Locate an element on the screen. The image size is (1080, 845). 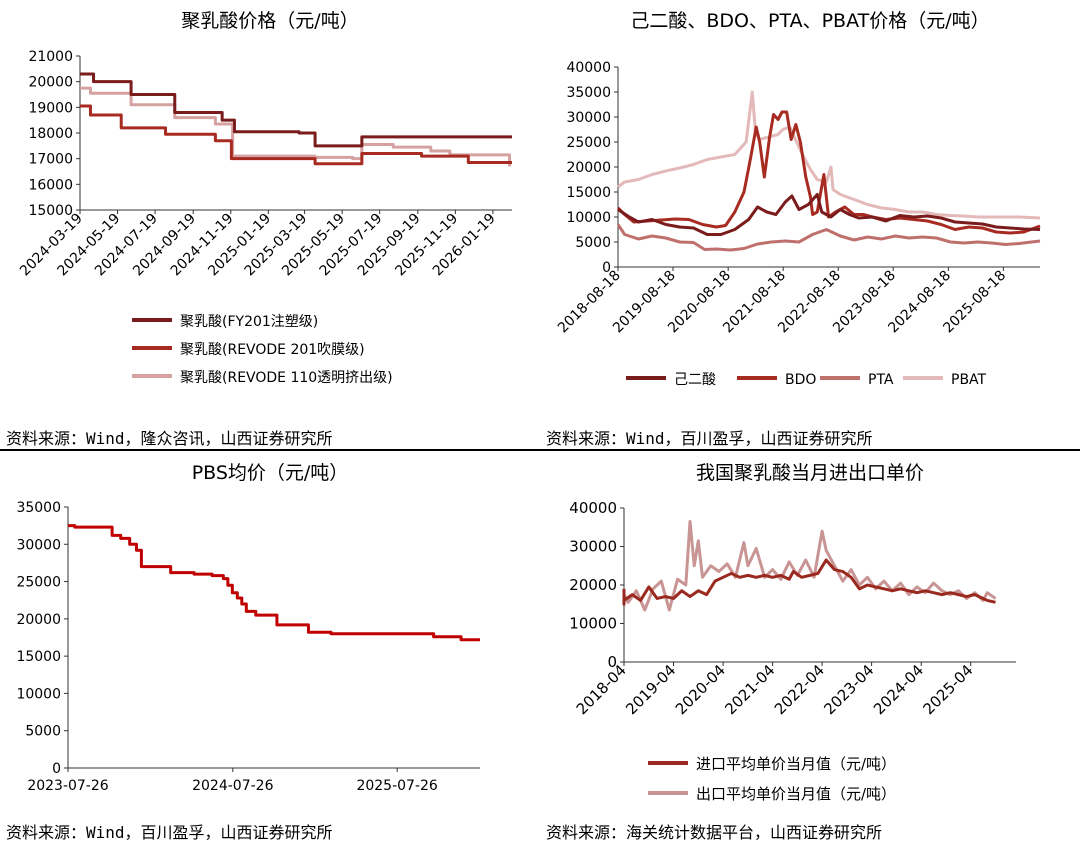
y-tick-label: 19000 is located at coordinates (50, 108).